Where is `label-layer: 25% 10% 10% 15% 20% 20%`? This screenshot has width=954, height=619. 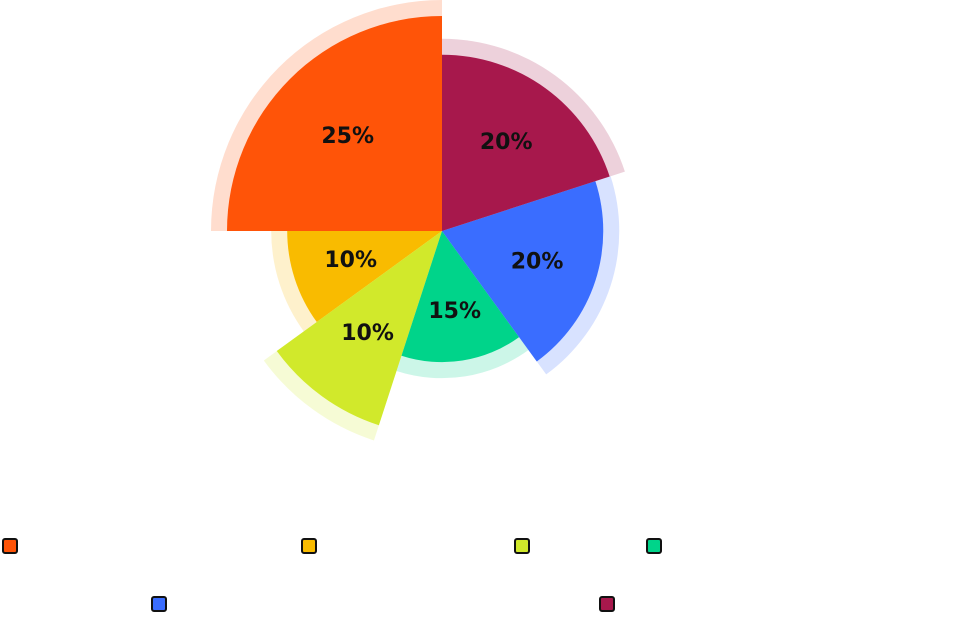 label-layer: 25% 10% 10% 15% 20% 20% is located at coordinates (442, 235).